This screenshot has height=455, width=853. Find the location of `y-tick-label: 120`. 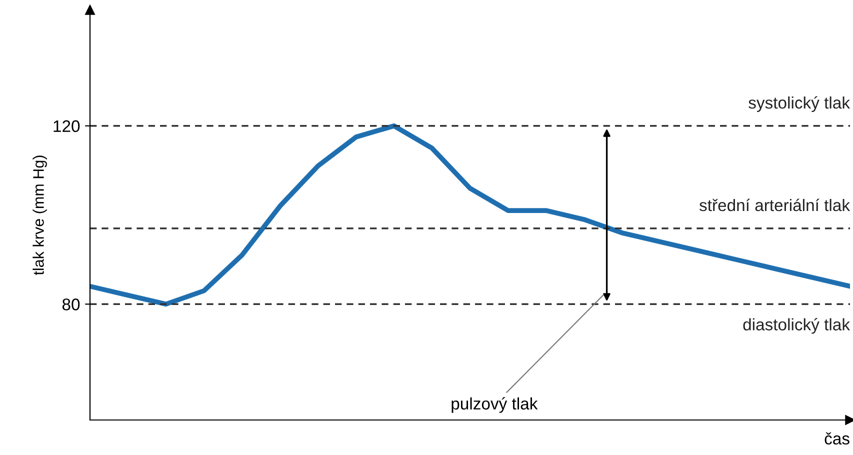

y-tick-label: 120 is located at coordinates (67, 126).